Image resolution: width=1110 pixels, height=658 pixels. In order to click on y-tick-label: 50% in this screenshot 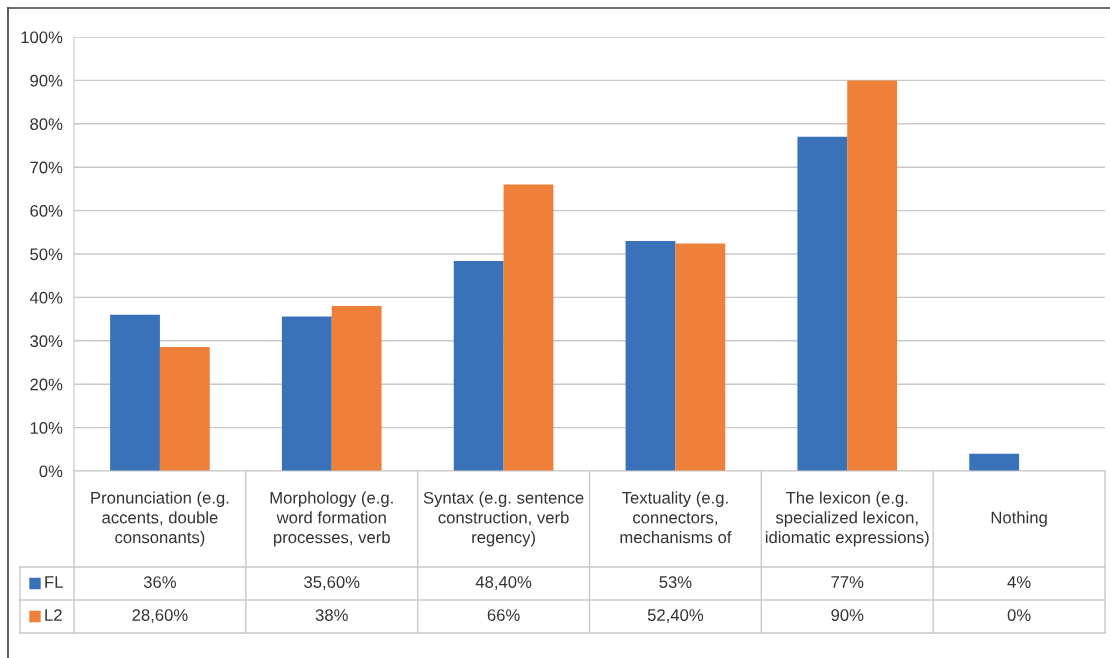, I will do `click(46, 254)`.